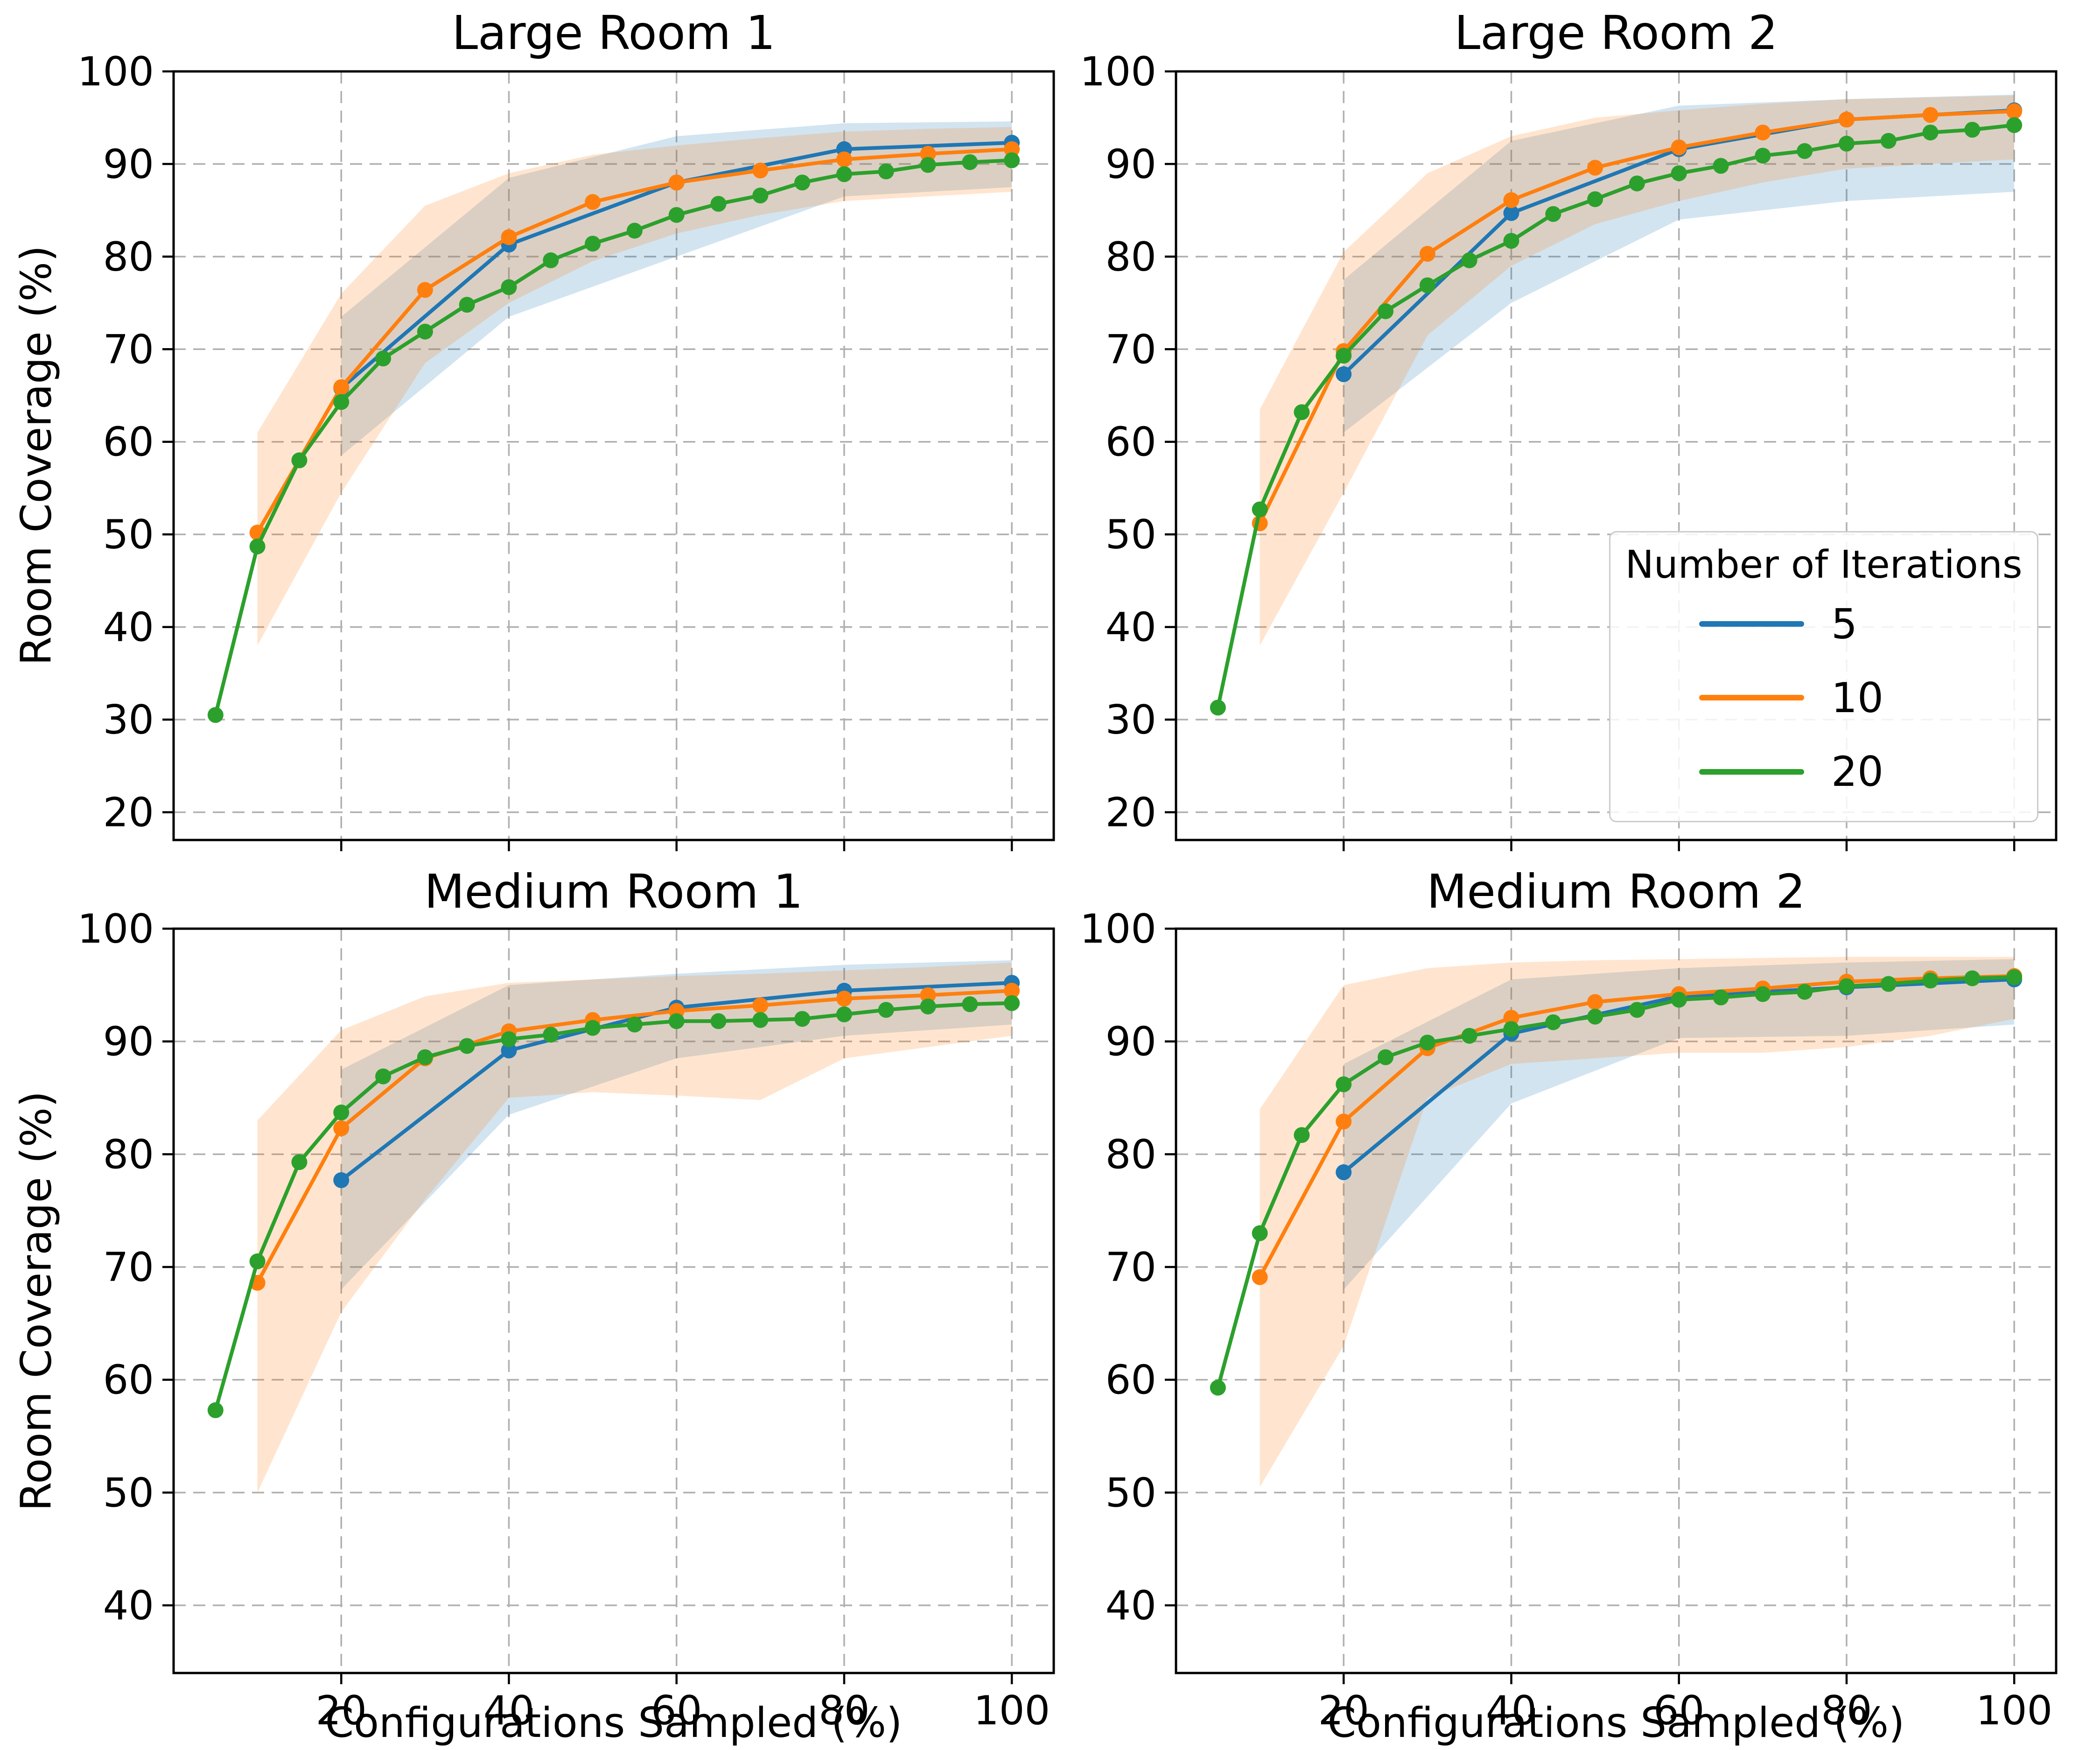  Describe the element at coordinates (1616, 1723) in the screenshot. I see `x-axis-label-right: Configurations Sampled (%)` at that location.